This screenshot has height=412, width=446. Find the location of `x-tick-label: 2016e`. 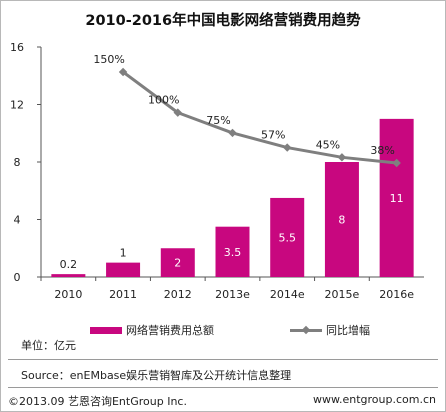

x-tick-label: 2016e is located at coordinates (396, 294).